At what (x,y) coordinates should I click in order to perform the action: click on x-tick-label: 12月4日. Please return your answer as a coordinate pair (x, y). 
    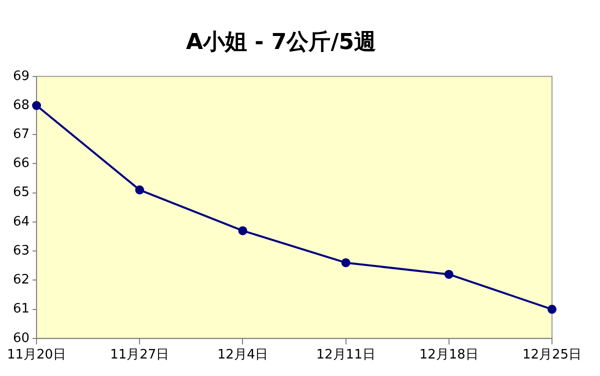
    Looking at the image, I should click on (242, 355).